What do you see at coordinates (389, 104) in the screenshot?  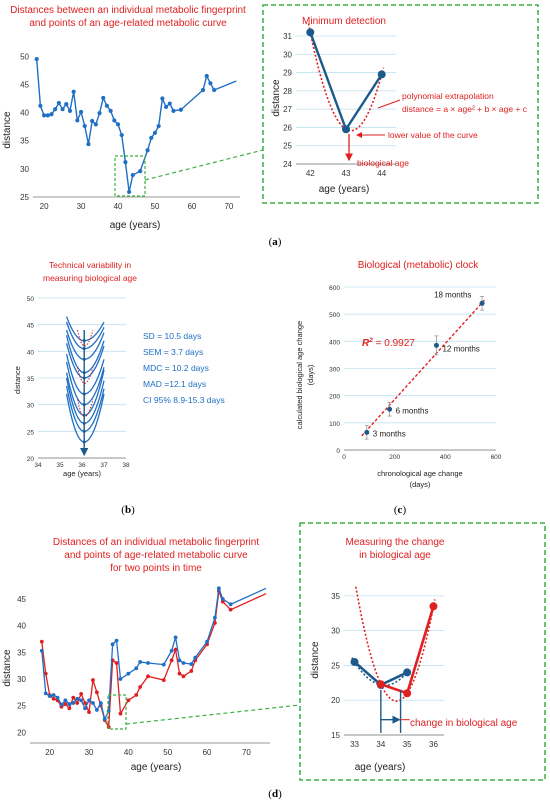 I see `a-poly-pointer` at bounding box center [389, 104].